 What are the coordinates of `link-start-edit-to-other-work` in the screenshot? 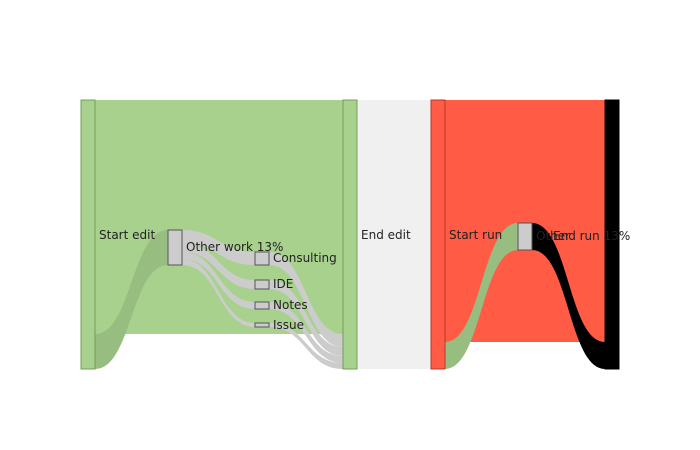 It's located at (131, 299).